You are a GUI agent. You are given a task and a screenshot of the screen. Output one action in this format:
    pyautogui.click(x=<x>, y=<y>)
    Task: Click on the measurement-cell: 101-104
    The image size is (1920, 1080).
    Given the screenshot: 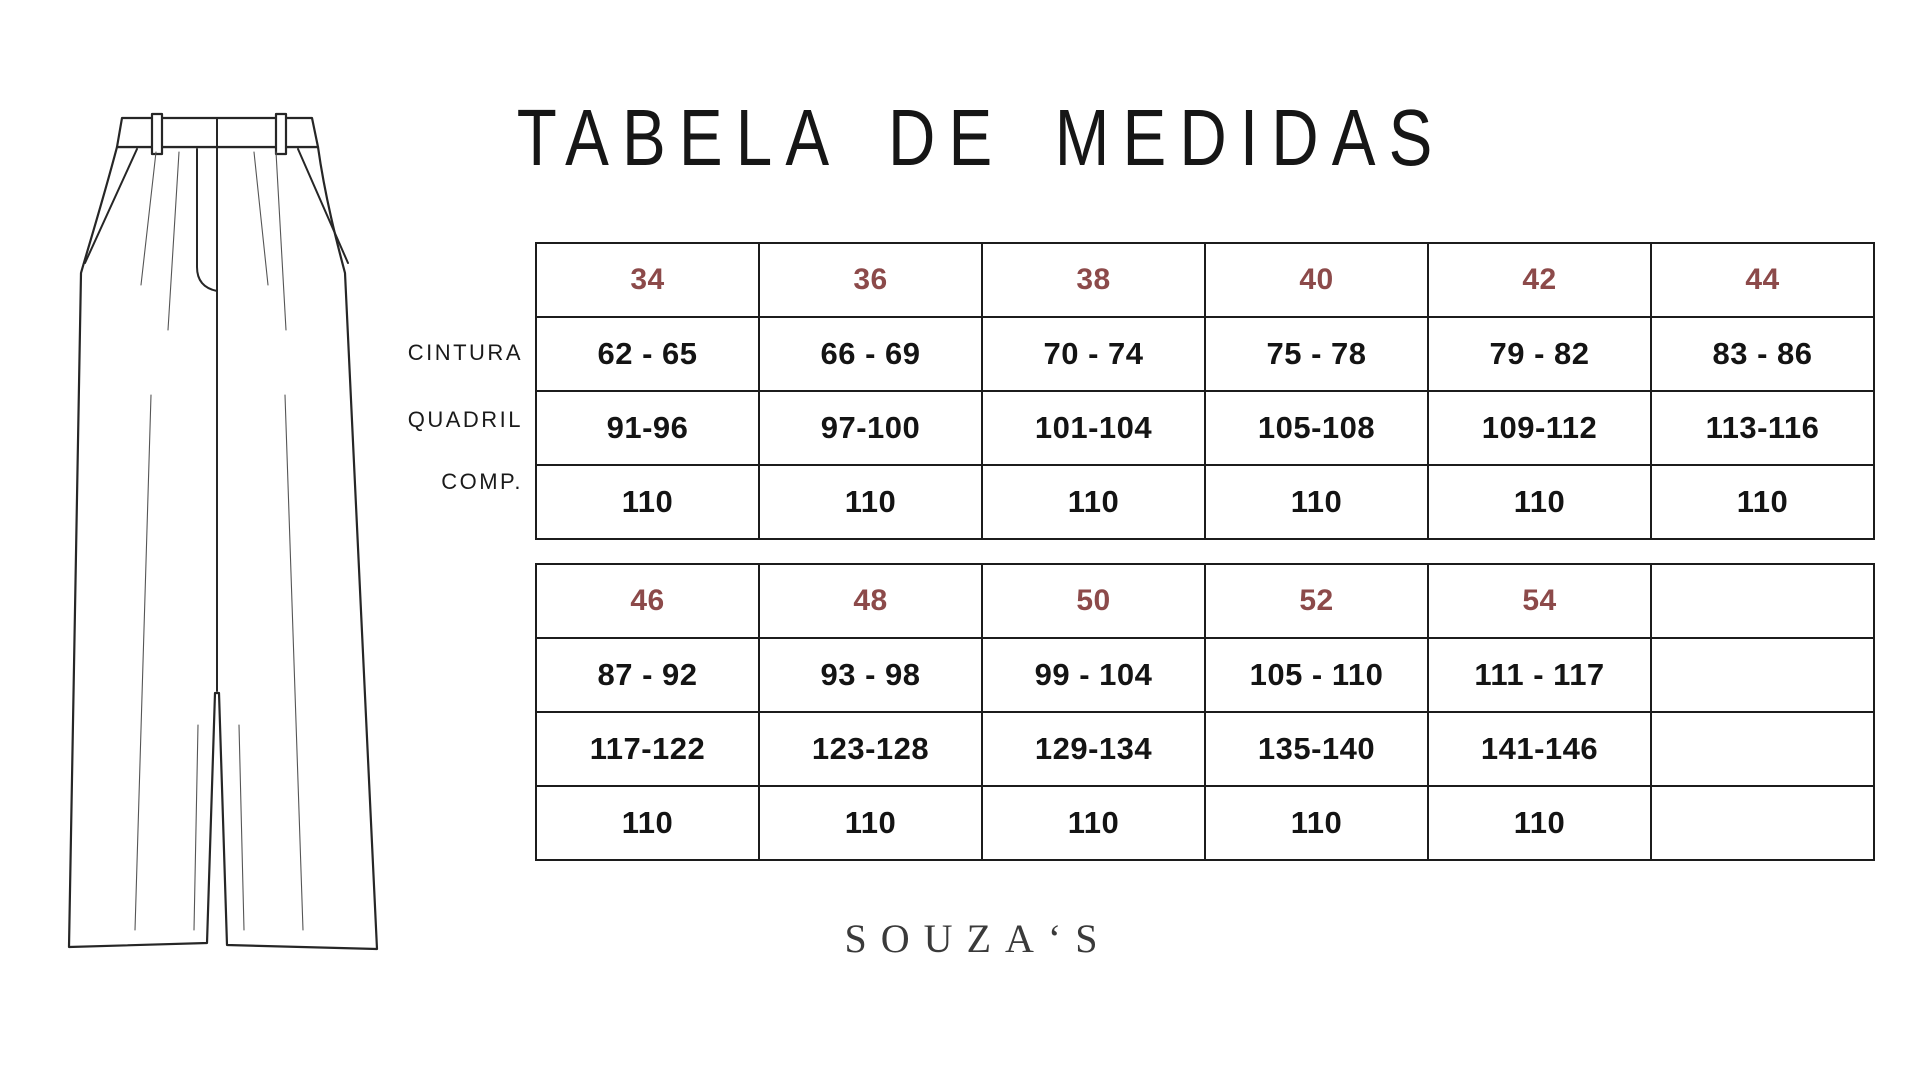 What is the action you would take?
    pyautogui.click(x=1093, y=428)
    